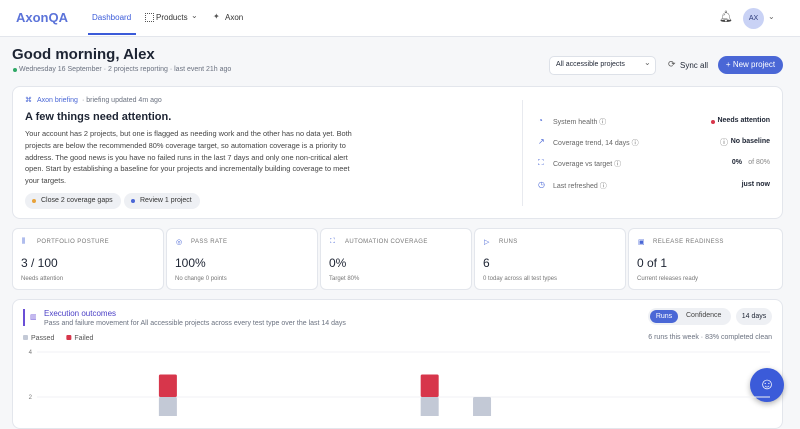 The width and height of the screenshot is (800, 429). I want to click on kpi-note: 0 today across all test types, so click(520, 279).